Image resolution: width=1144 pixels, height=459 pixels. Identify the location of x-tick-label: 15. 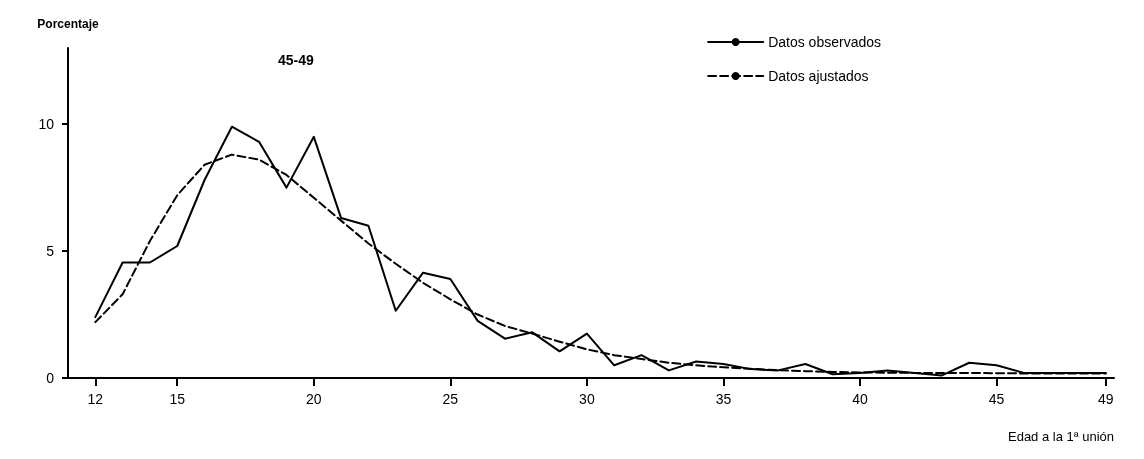
(177, 399).